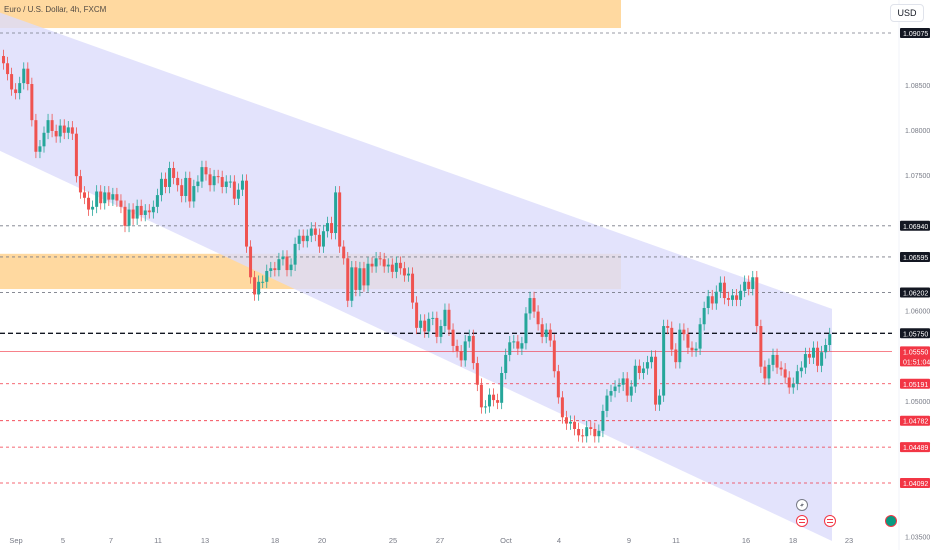  What do you see at coordinates (891, 521) in the screenshot?
I see `globe-event-icon` at bounding box center [891, 521].